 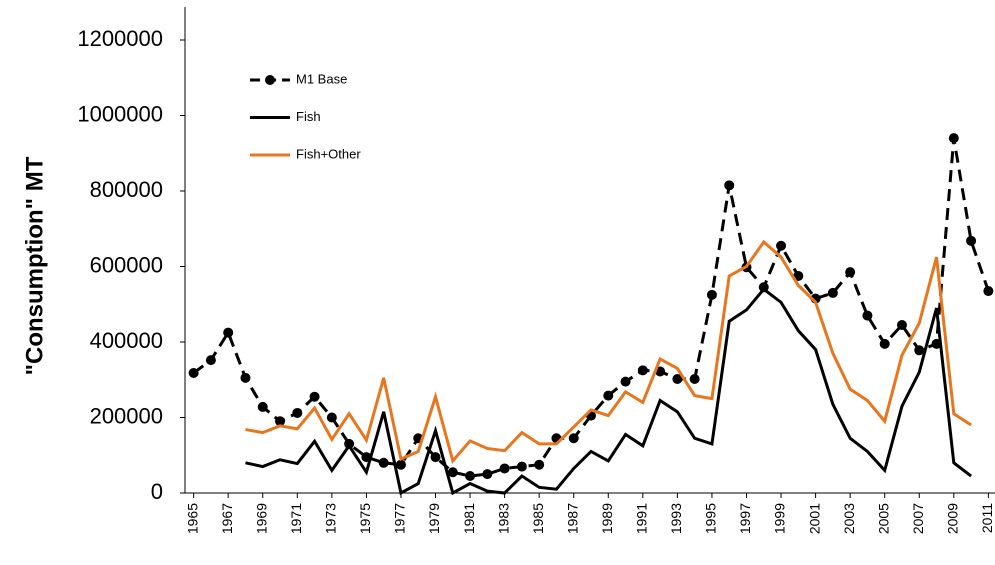 I want to click on x-tick-label: 1973, so click(x=331, y=518).